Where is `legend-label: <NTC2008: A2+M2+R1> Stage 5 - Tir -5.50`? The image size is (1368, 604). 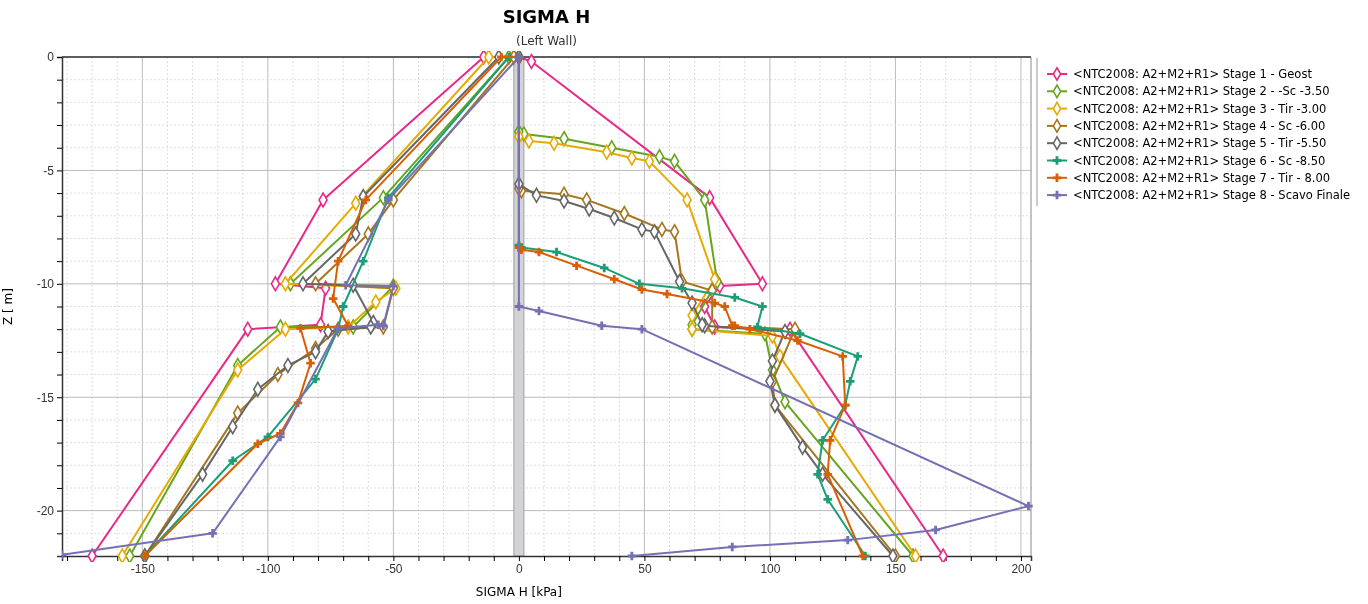 legend-label: <NTC2008: A2+M2+R1> Stage 5 - Tir -5.50 is located at coordinates (1200, 143).